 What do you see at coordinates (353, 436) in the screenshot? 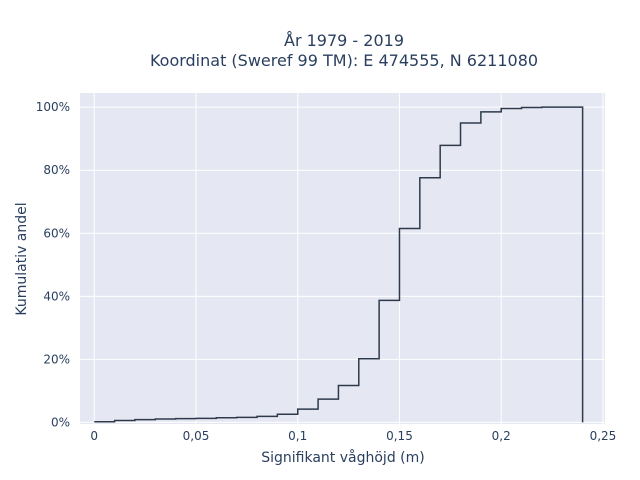
I see `x-axis-ticks: 0 0,05 0,1 0,15 0,2 0,25` at bounding box center [353, 436].